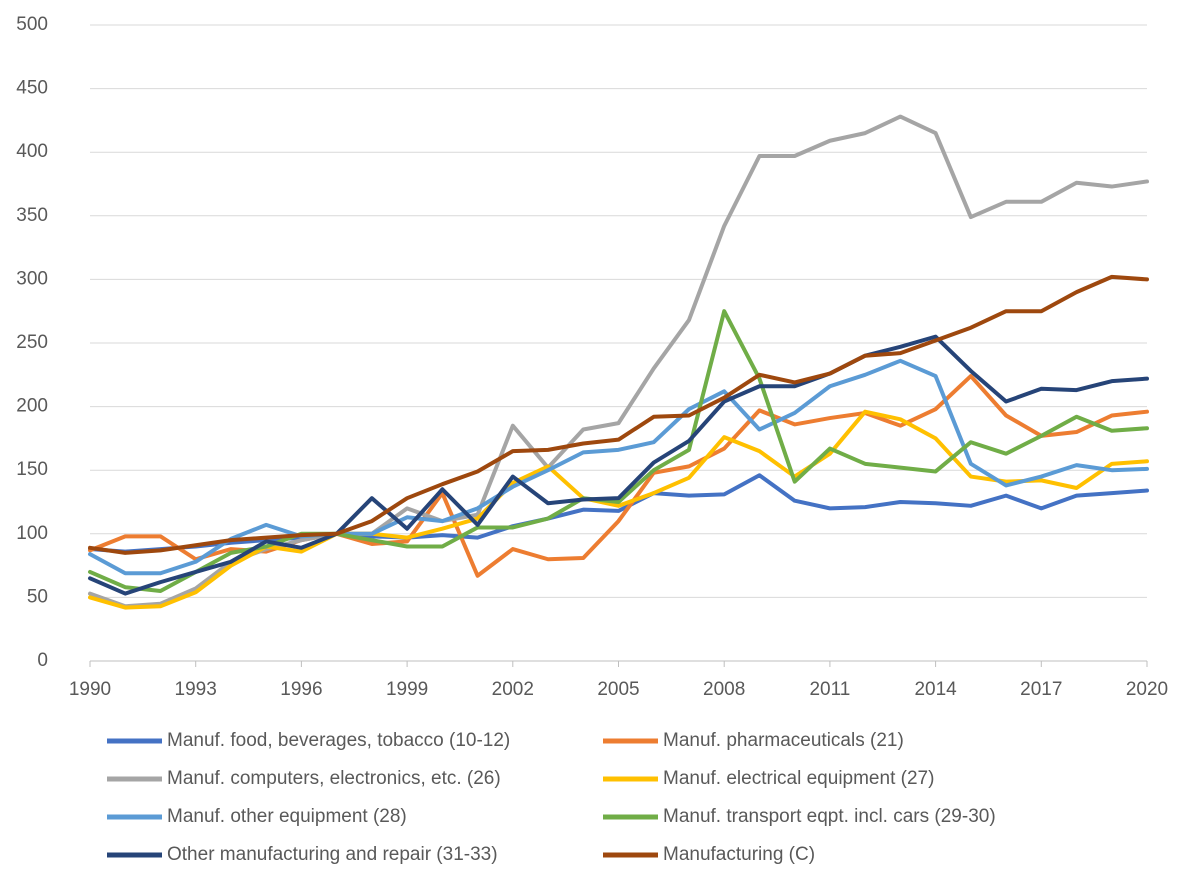 This screenshot has width=1179, height=883. I want to click on x-tick-label: 2014, so click(935, 689).